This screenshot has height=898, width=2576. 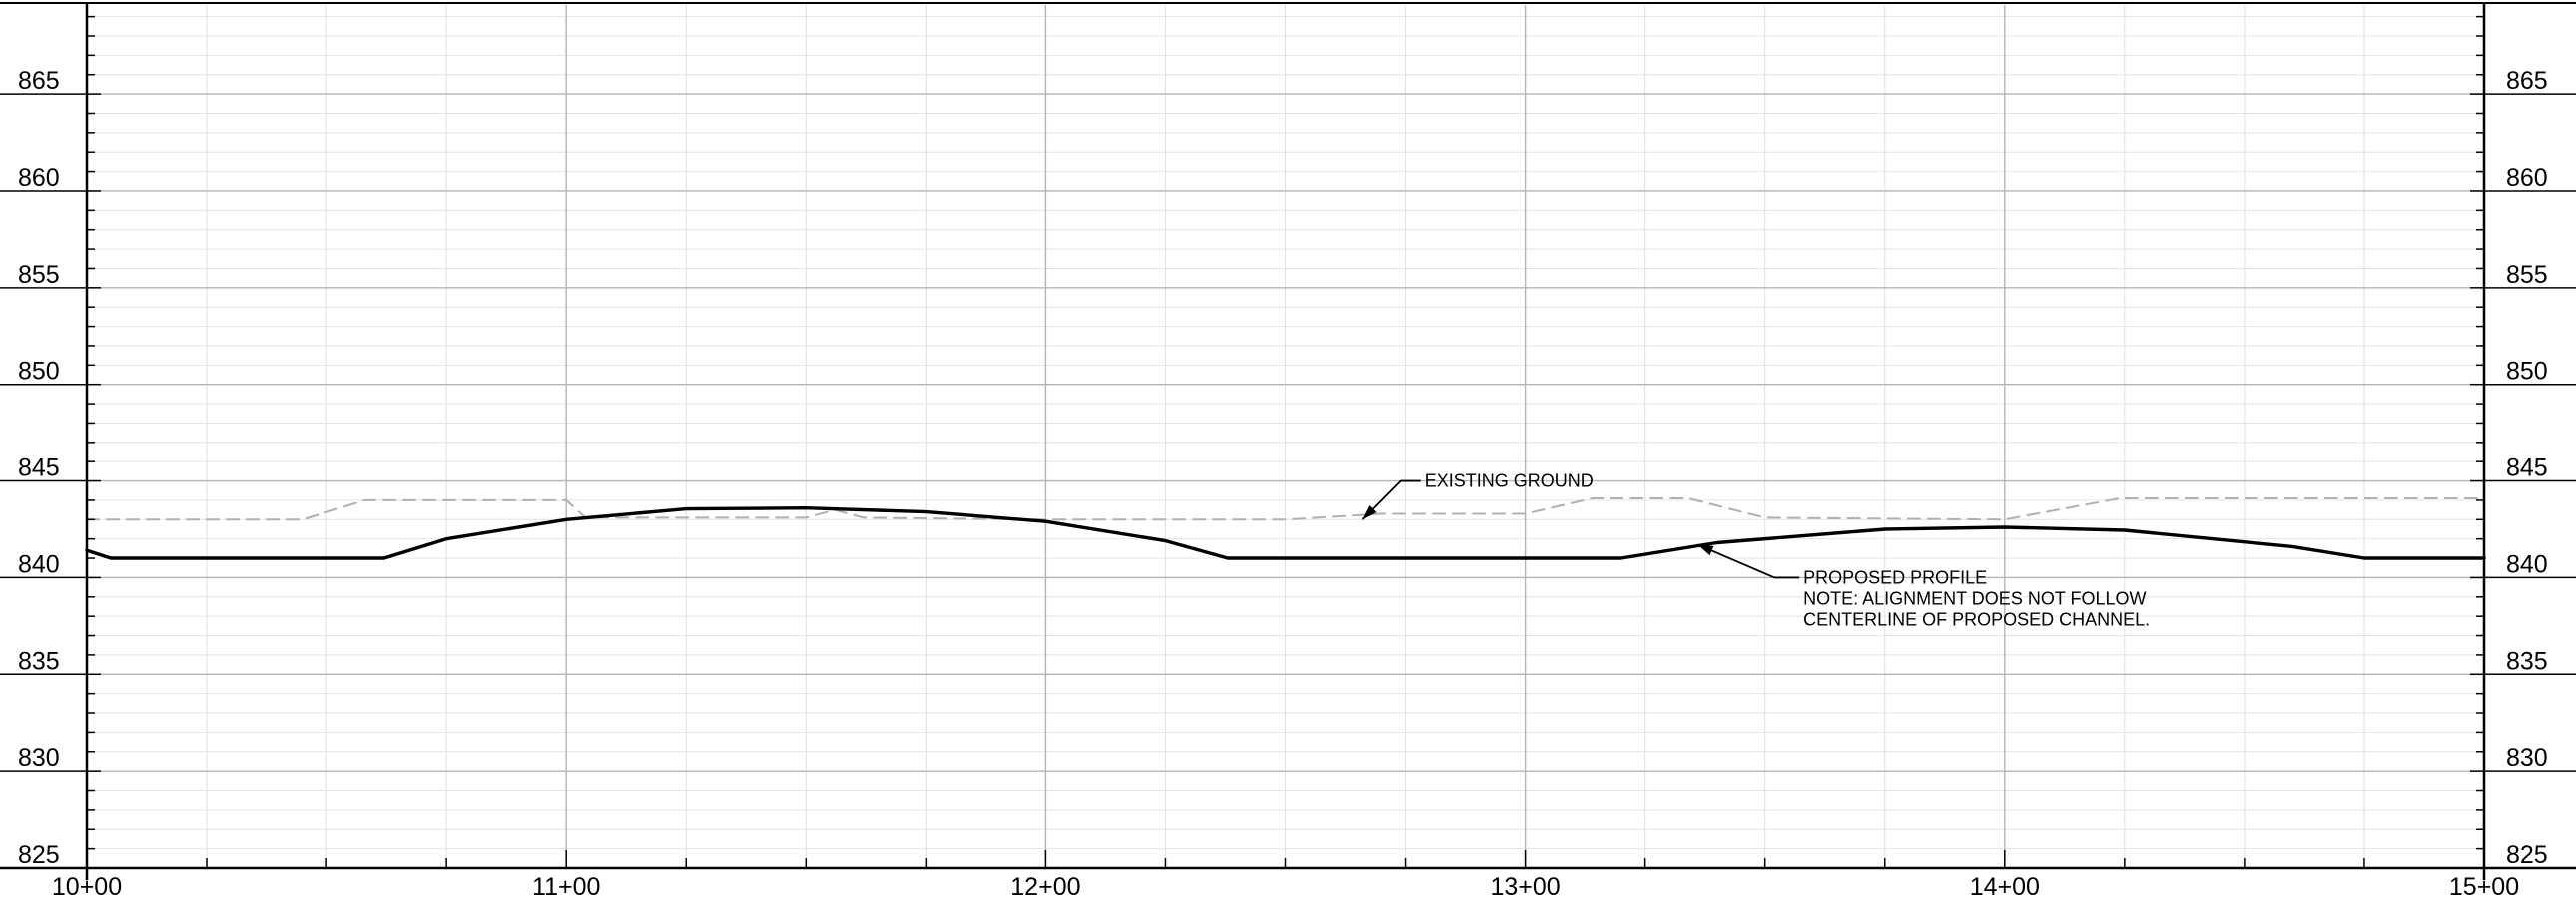 I want to click on existing-ground-arrowhead, so click(x=1369, y=512).